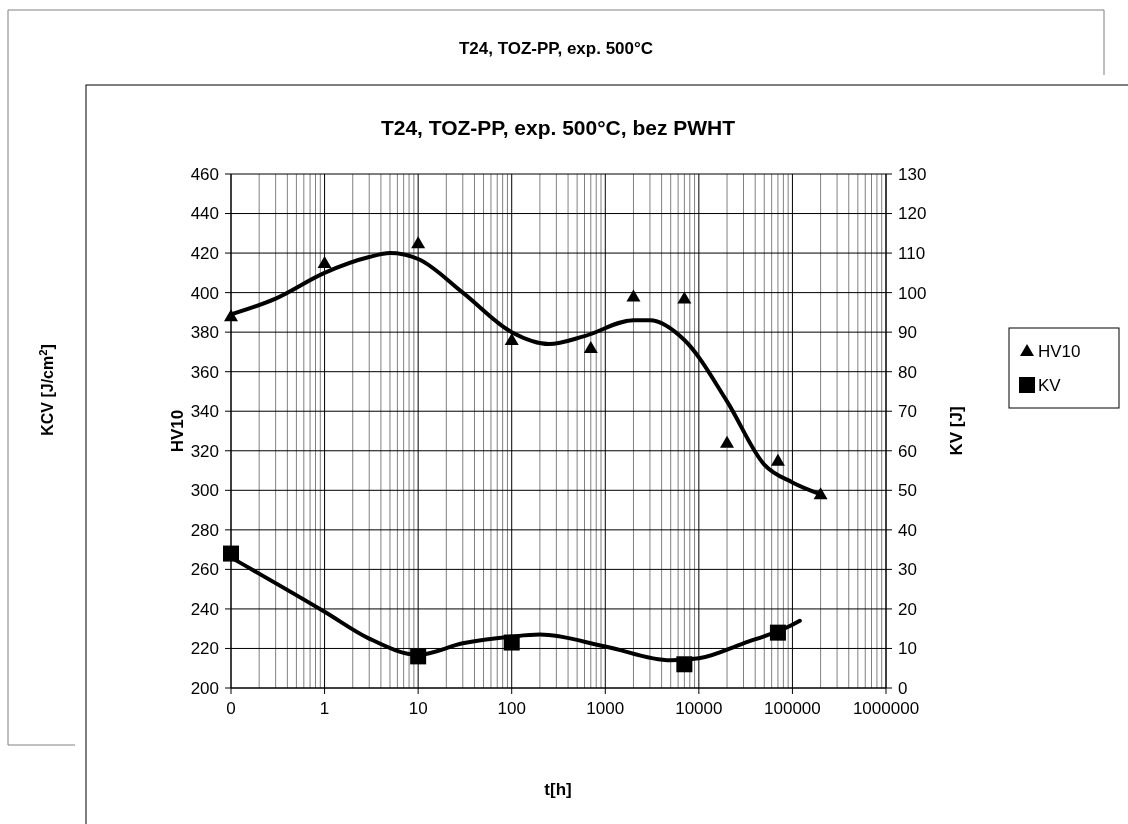  I want to click on y-tick-label: 340, so click(204, 412).